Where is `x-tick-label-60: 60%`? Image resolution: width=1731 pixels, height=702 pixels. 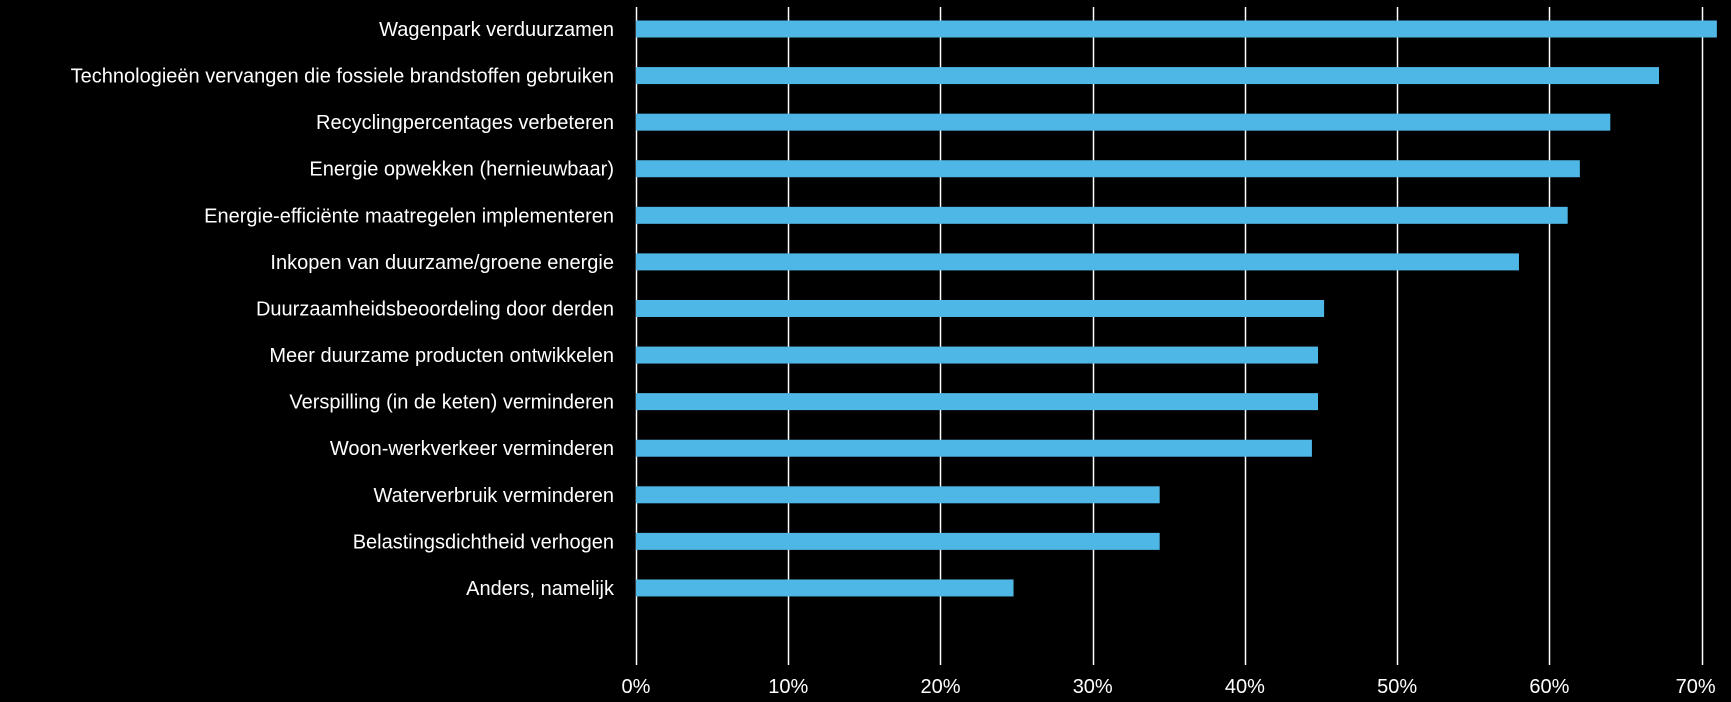
x-tick-label-60: 60% is located at coordinates (1549, 687).